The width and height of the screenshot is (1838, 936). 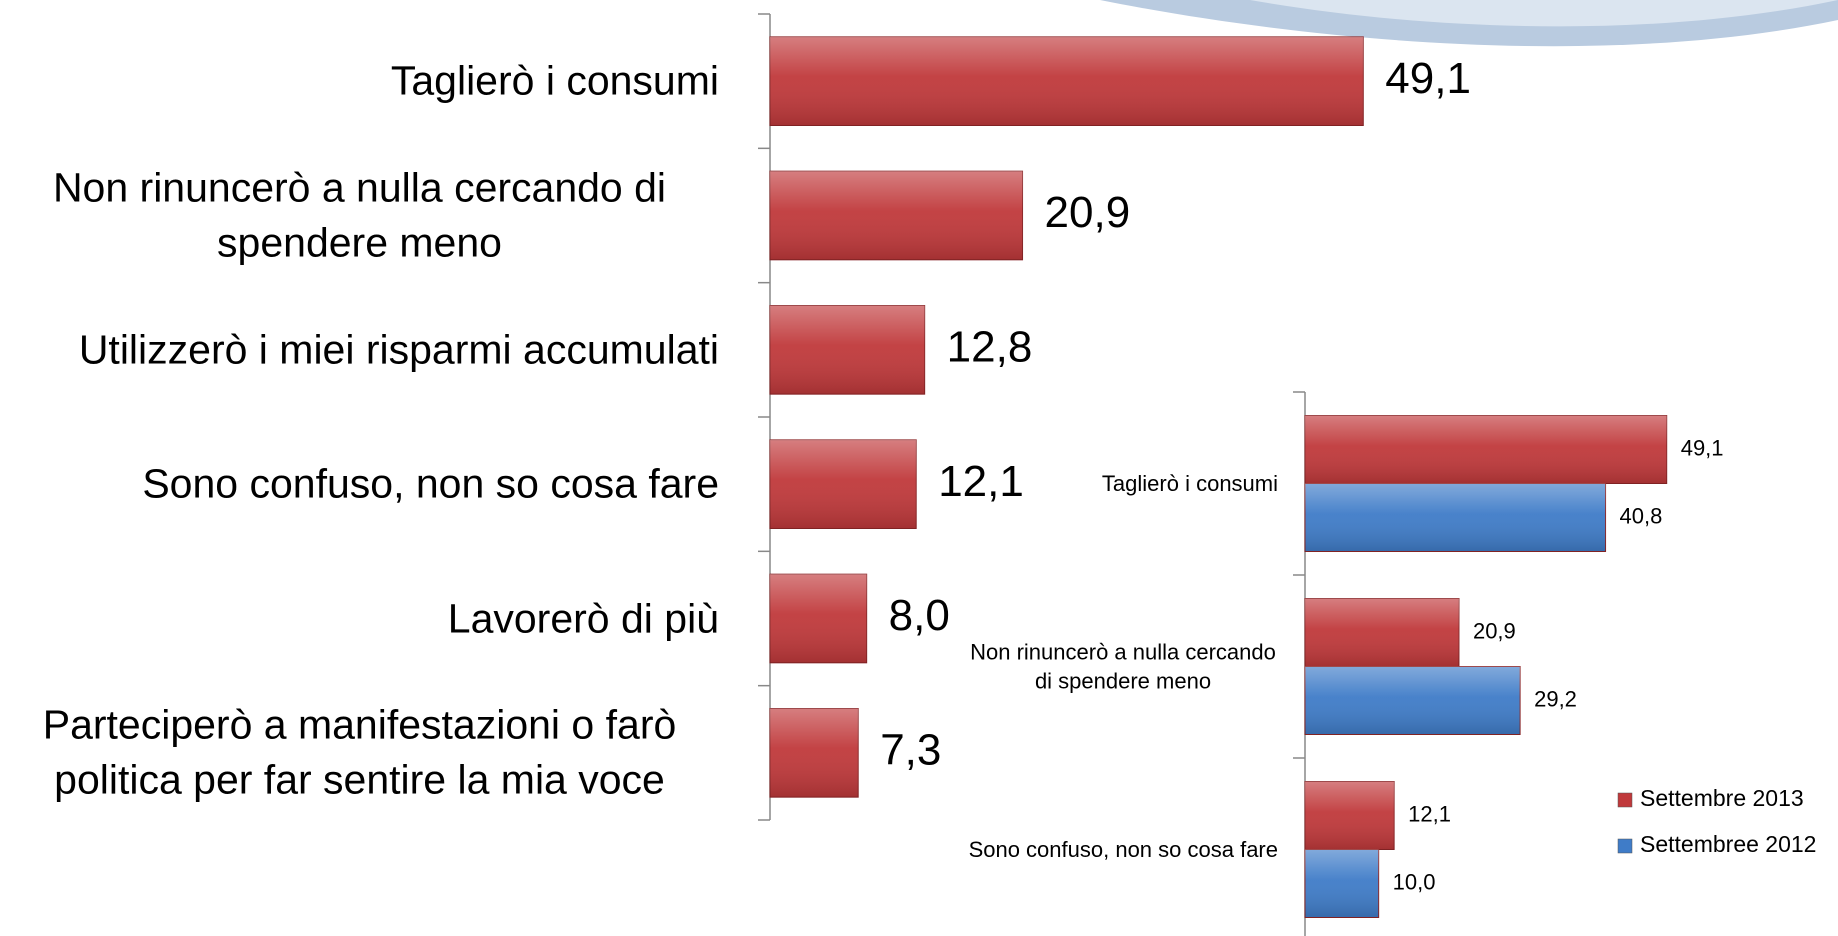 I want to click on value-label: 12,8, so click(x=990, y=346).